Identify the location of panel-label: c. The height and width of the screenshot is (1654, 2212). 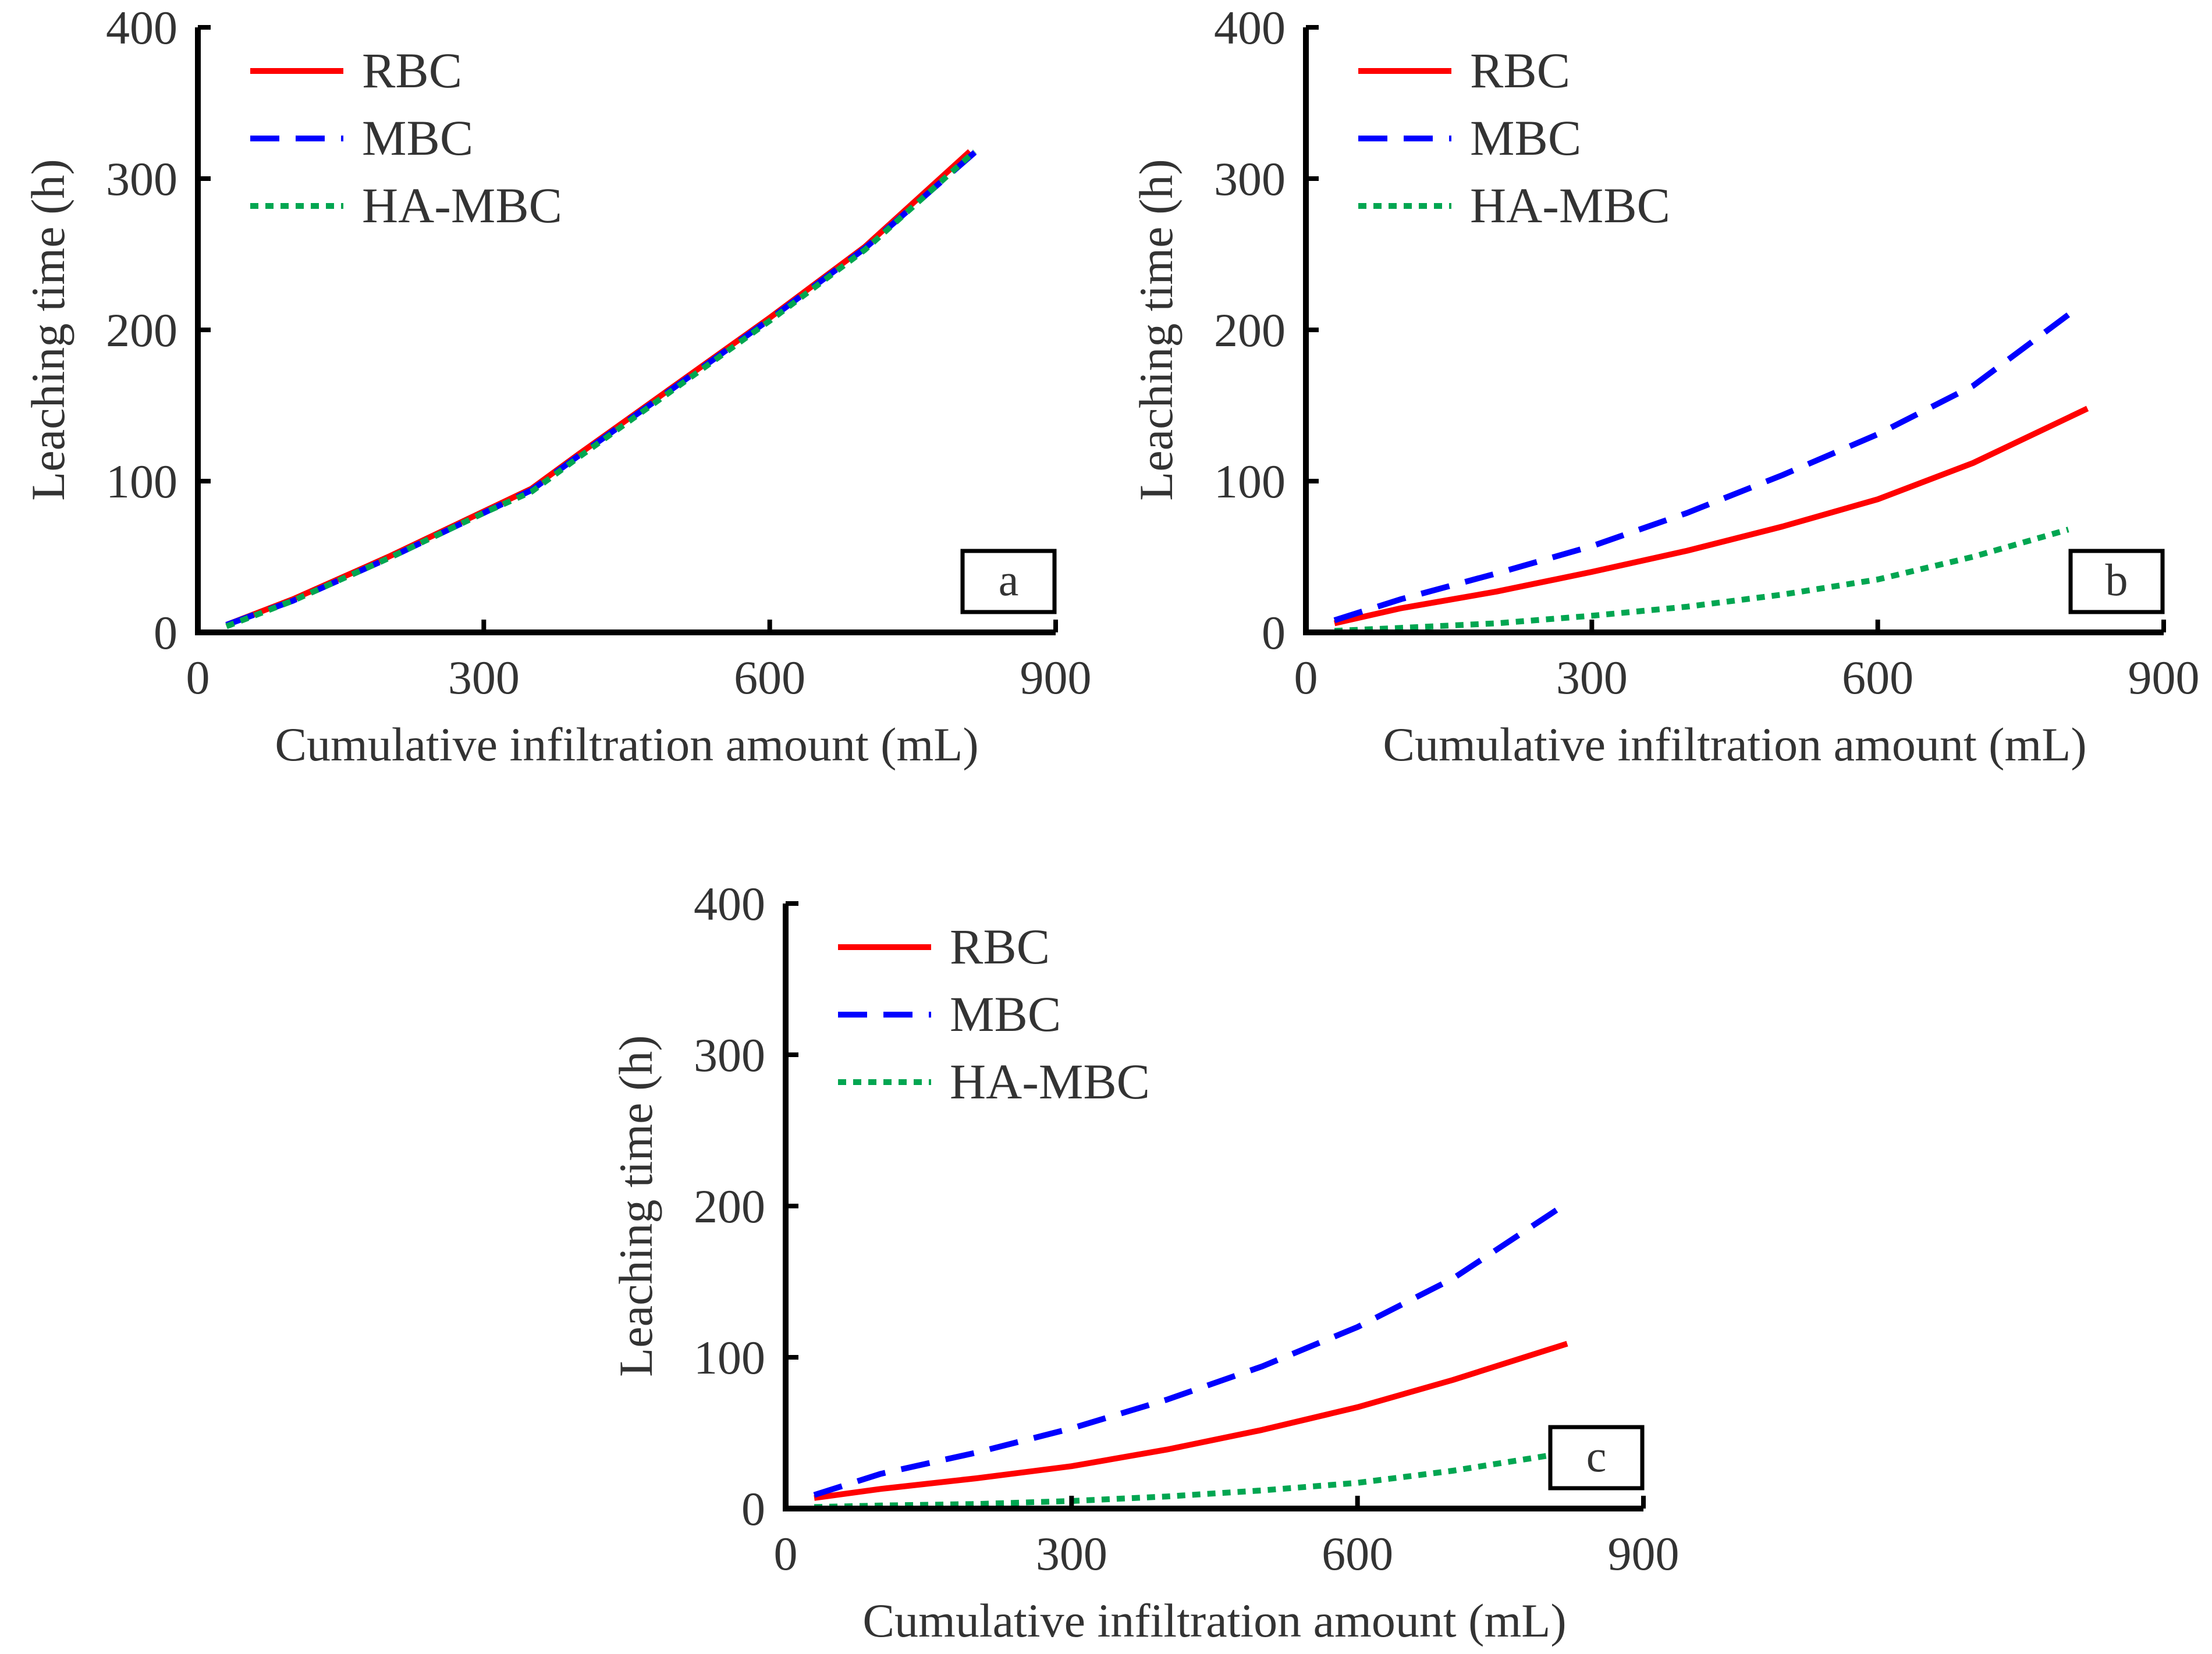
(1596, 1456).